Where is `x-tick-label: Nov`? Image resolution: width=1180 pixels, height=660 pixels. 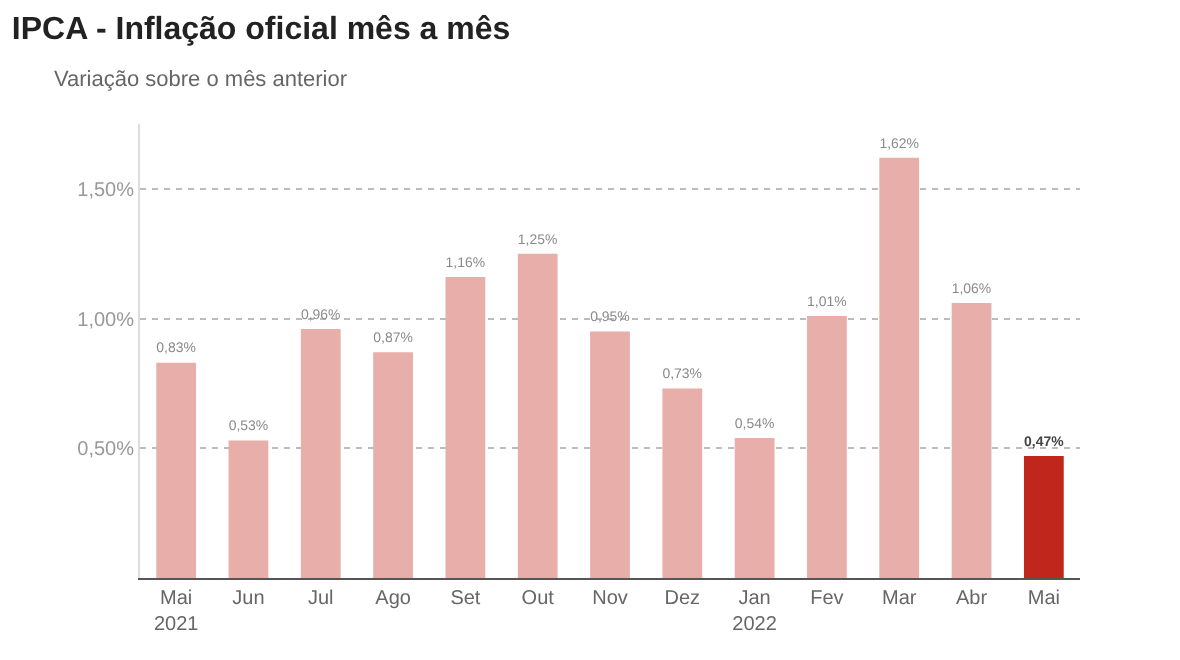
x-tick-label: Nov is located at coordinates (610, 599).